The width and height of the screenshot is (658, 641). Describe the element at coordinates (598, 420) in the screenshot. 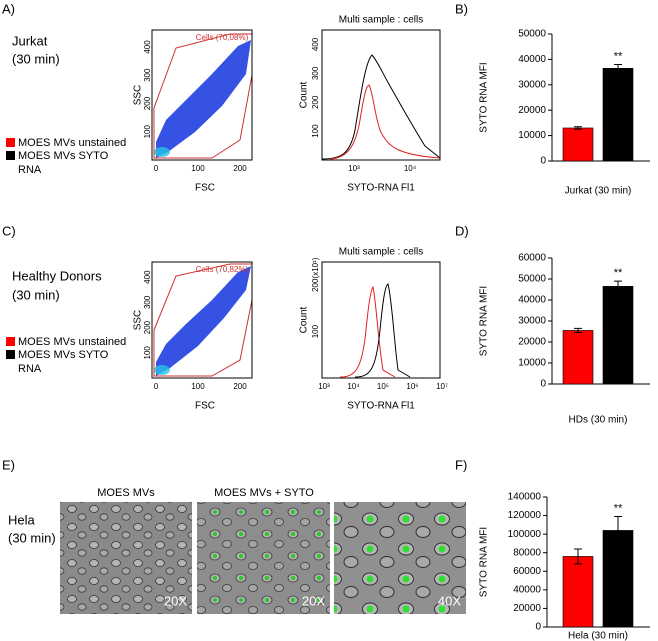

I see `x-tick-label: HDs (30 min)` at that location.